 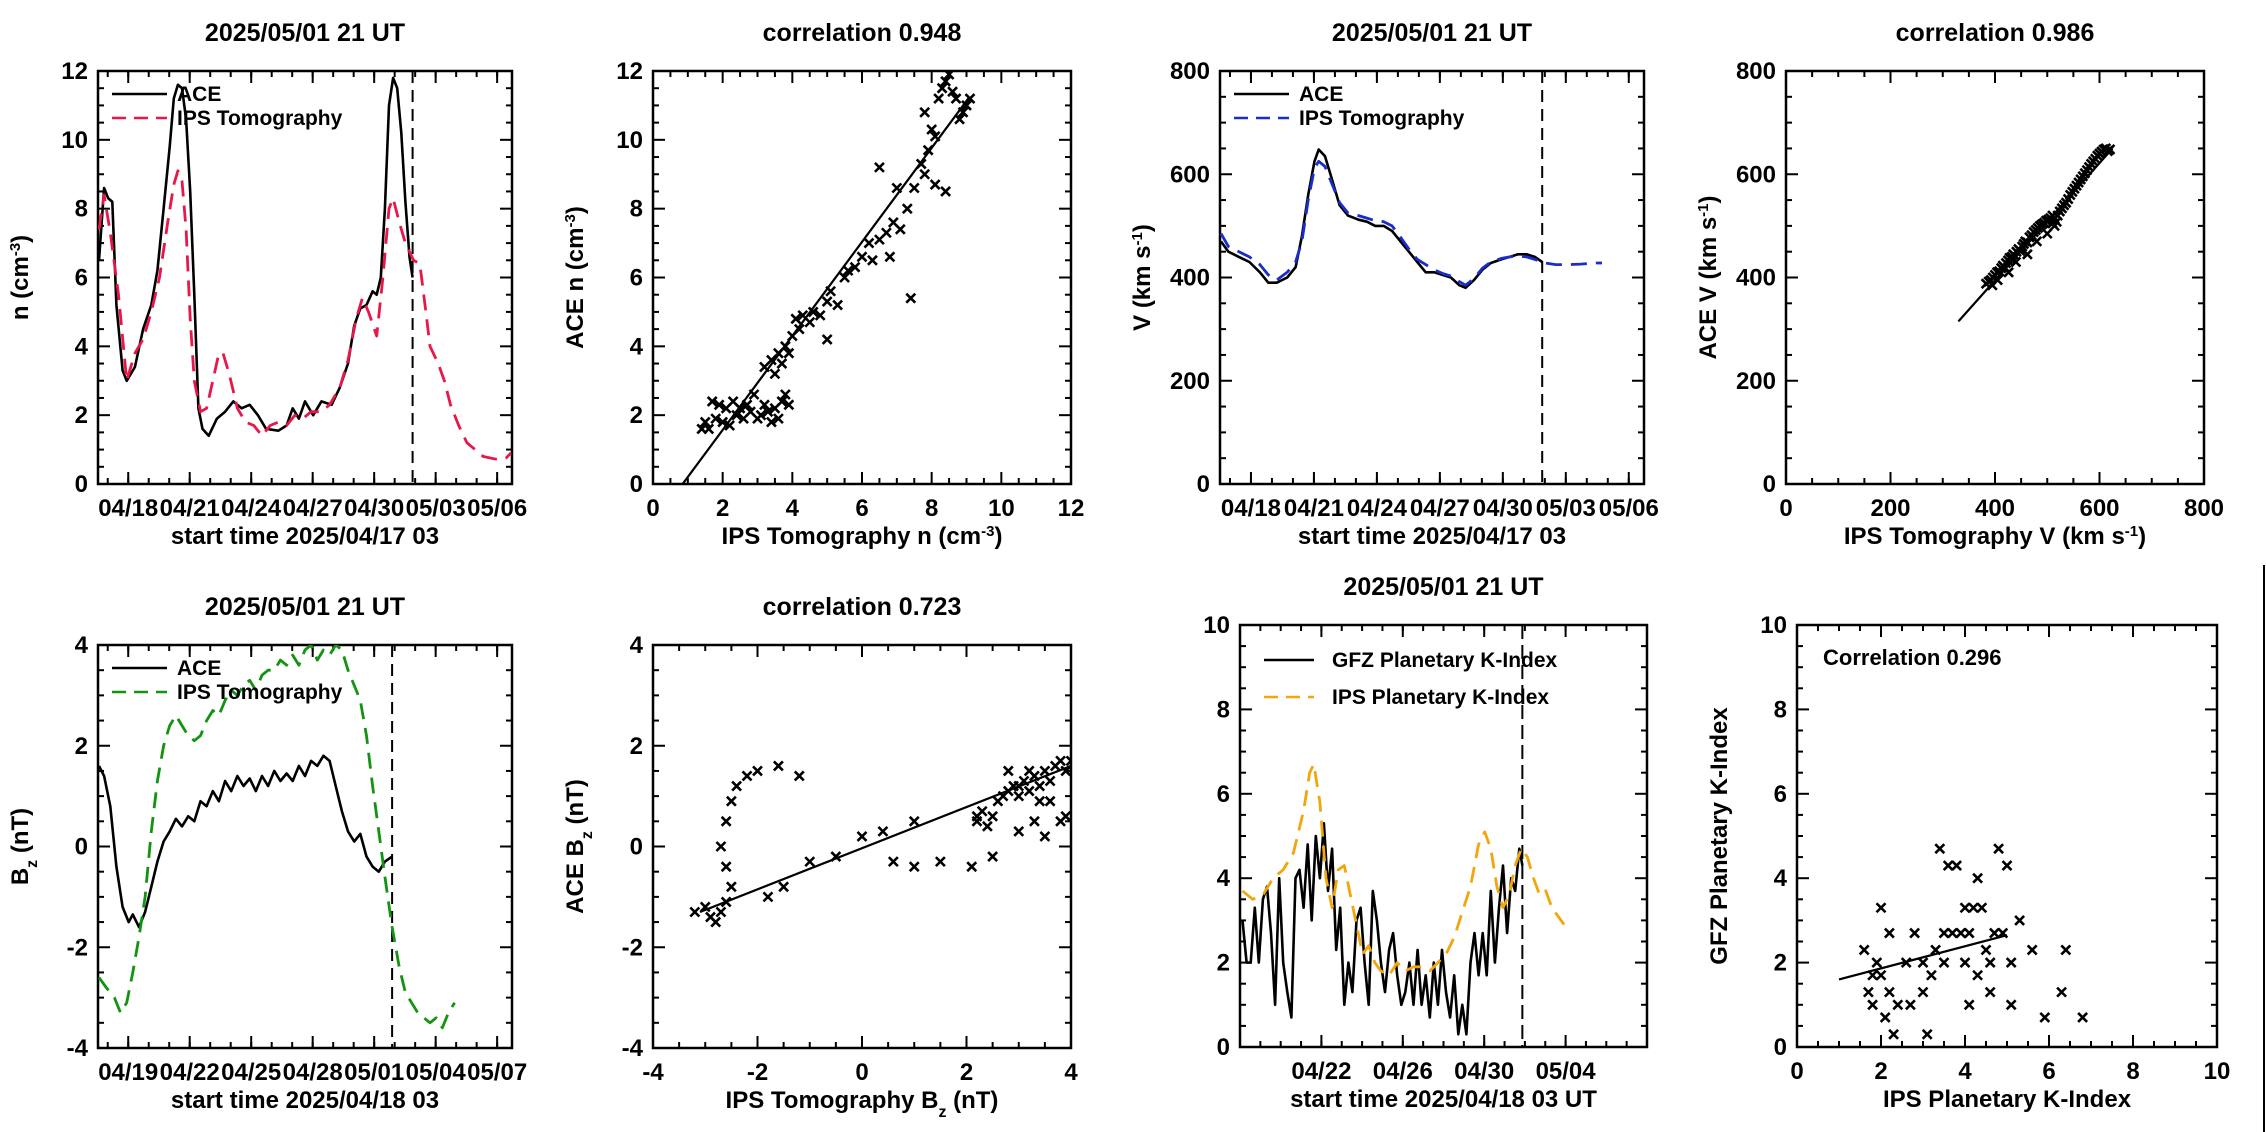 I want to click on bz-timeseries-y-axis-label: Bz (nT), so click(x=24, y=846).